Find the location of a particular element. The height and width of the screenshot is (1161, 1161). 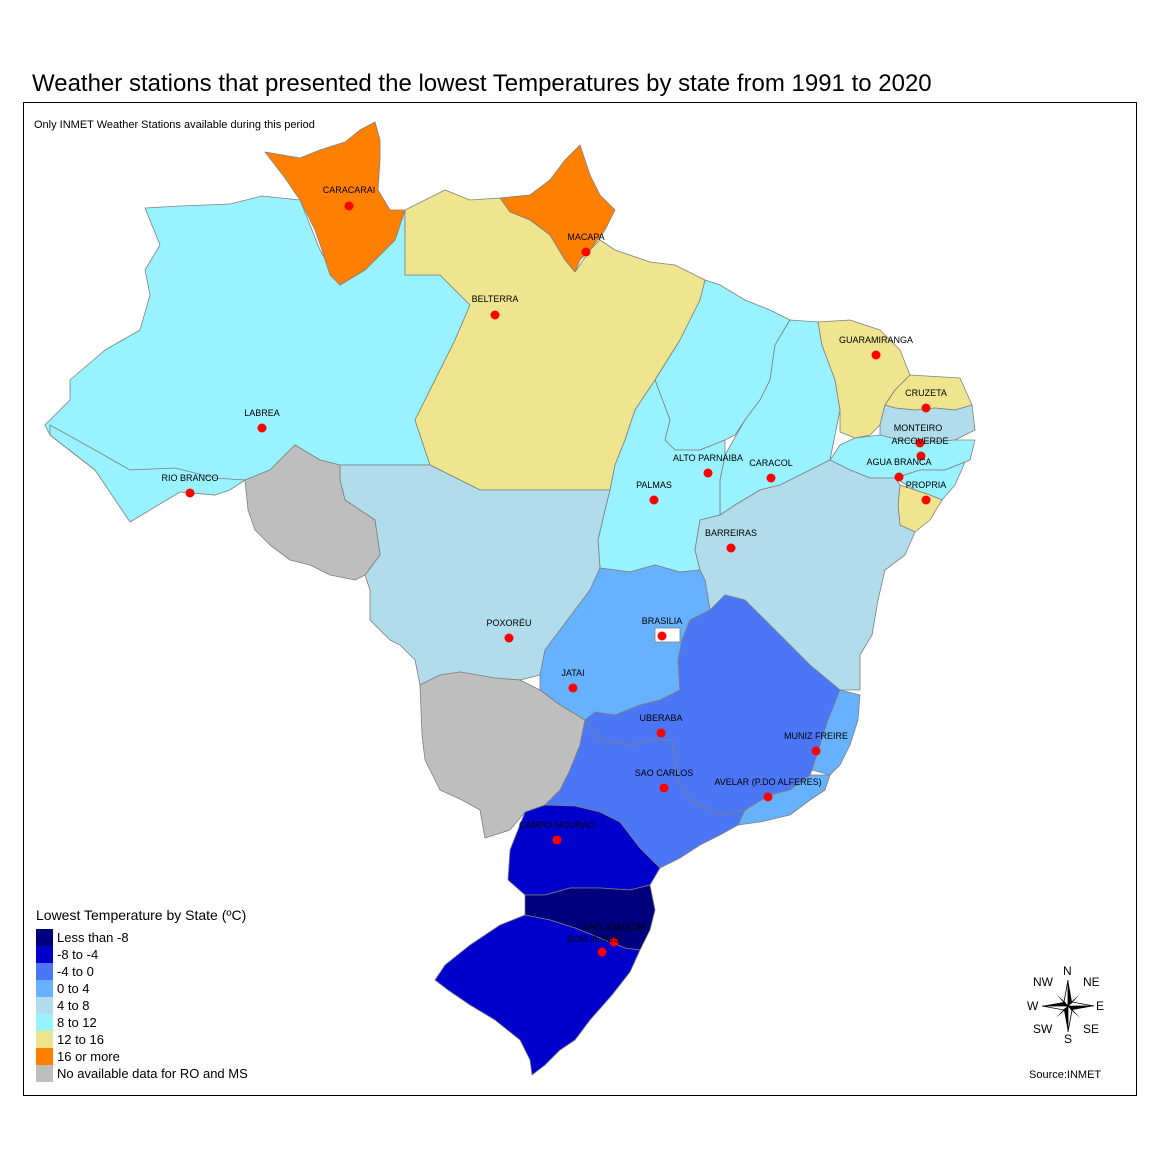

compass-sw: SW is located at coordinates (1043, 1029).